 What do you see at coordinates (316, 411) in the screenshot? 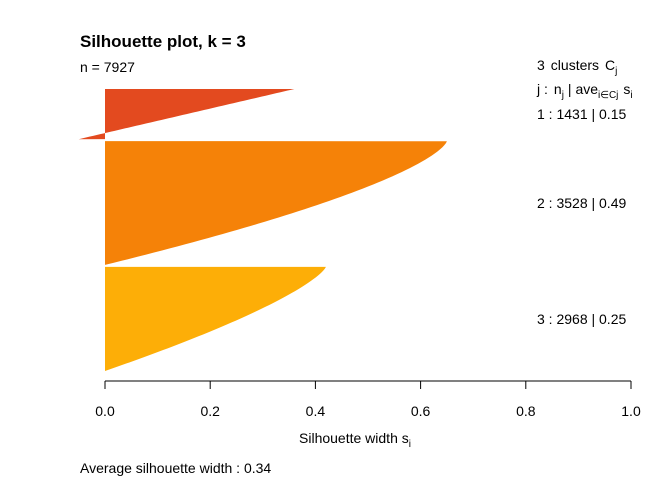
I see `x-tick-label: 0.4` at bounding box center [316, 411].